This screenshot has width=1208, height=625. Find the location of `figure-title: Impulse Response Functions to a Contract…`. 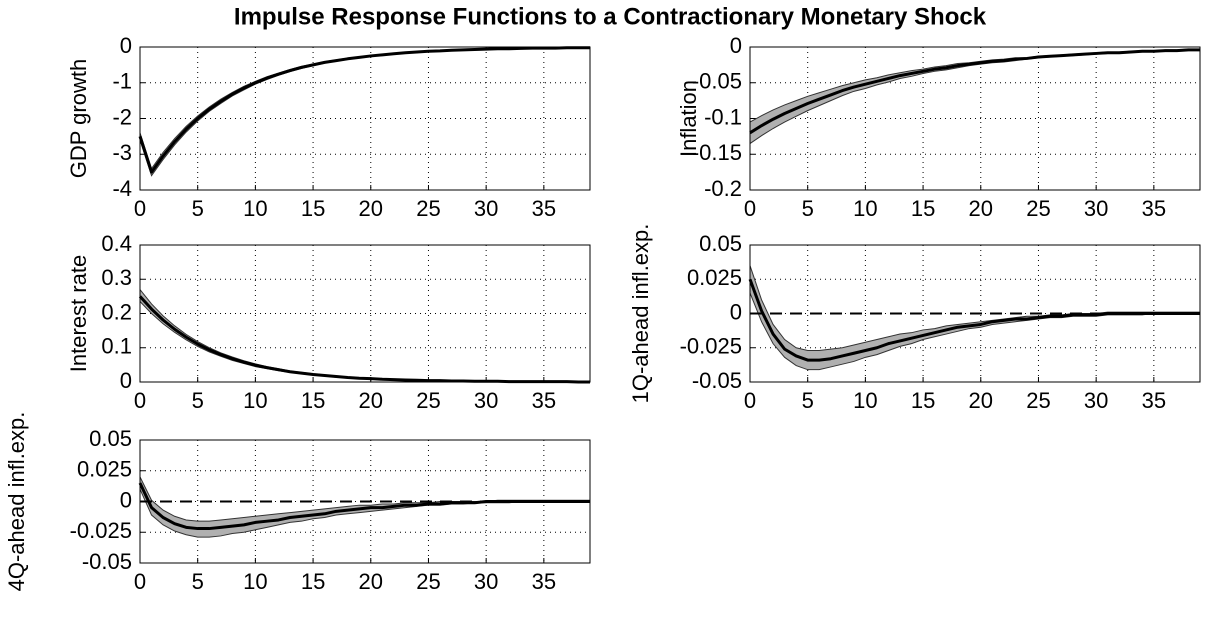

figure-title: Impulse Response Functions to a Contract… is located at coordinates (610, 16).